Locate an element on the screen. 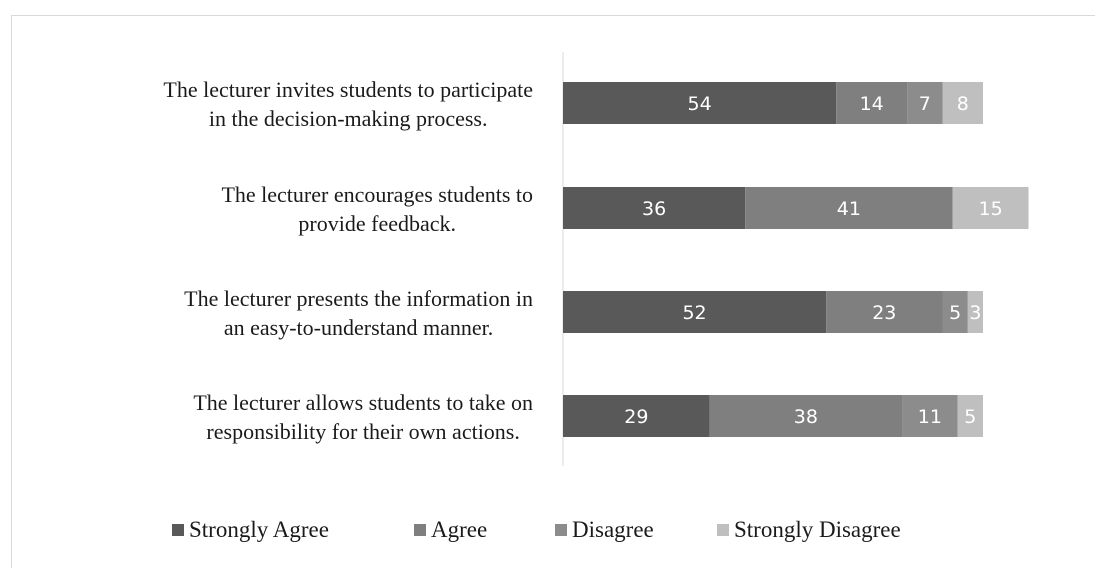  category-label-line: The lecturer presents the information in is located at coordinates (358, 298).